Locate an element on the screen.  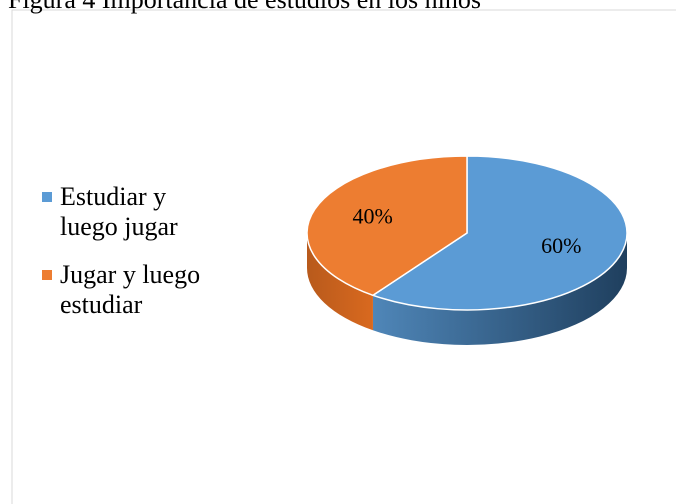
legend-item: Estudiar y luego jugar is located at coordinates (130, 212).